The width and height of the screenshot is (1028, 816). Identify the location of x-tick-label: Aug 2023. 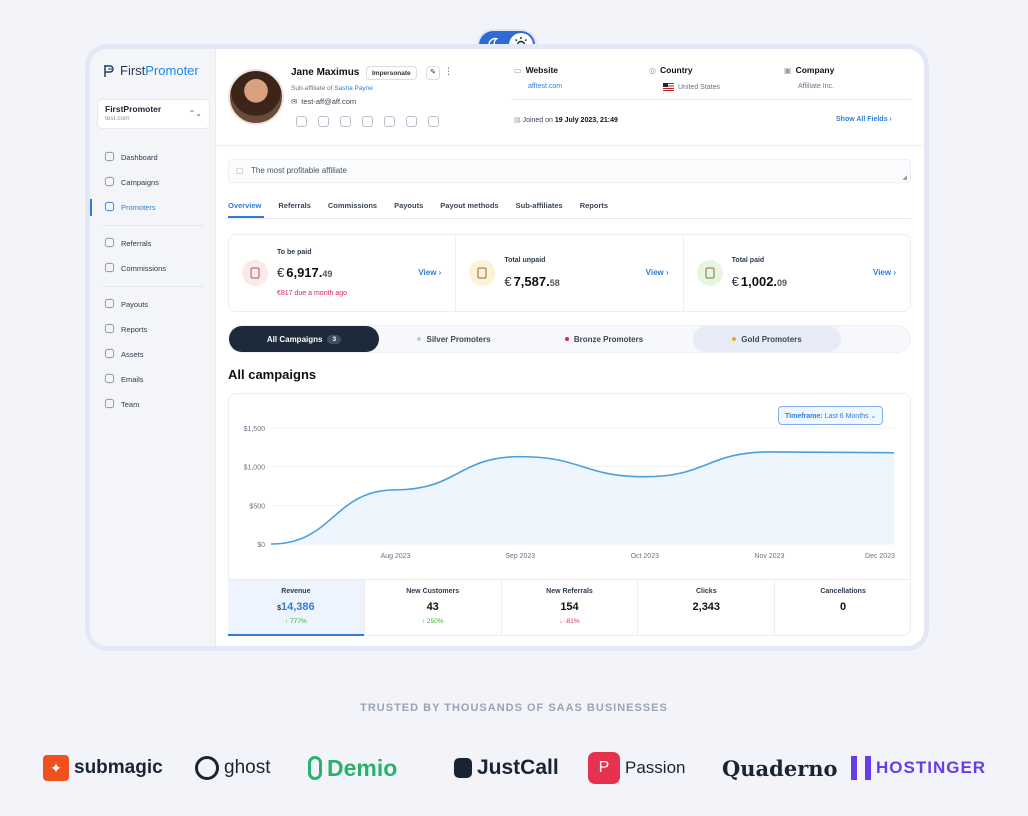
(396, 556).